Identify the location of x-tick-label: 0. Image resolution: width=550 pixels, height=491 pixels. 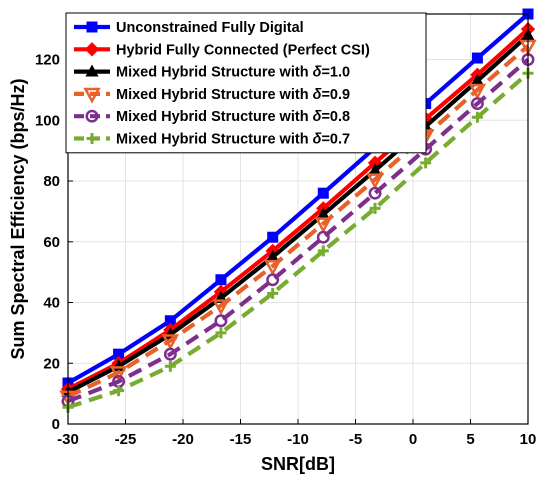
(413, 439).